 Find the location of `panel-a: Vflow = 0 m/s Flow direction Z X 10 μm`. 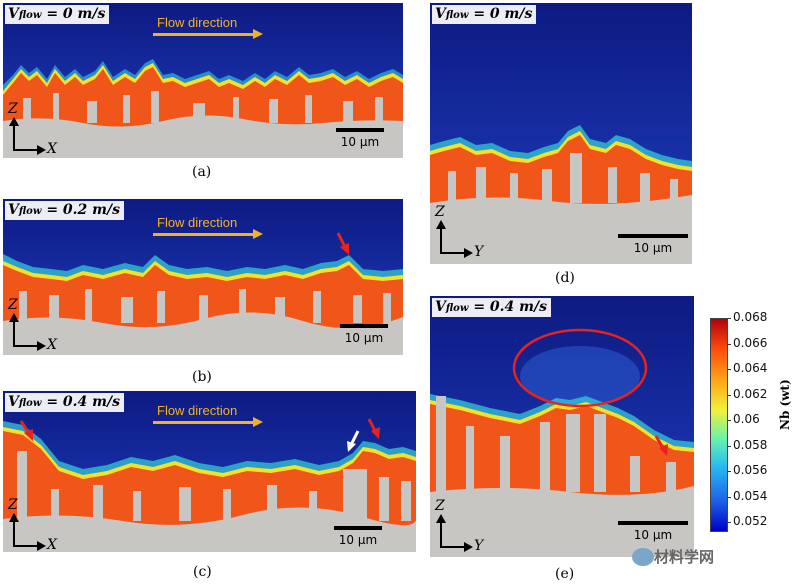

panel-a: Vflow = 0 m/s Flow direction Z X 10 μm is located at coordinates (203, 80).